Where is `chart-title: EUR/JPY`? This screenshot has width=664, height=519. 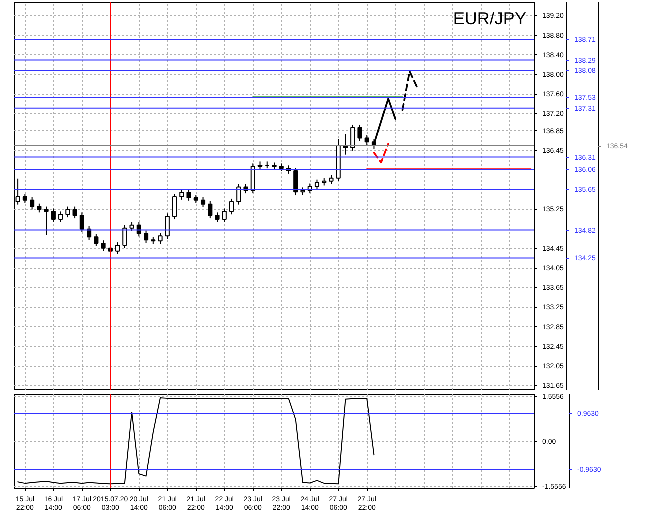
chart-title: EUR/JPY is located at coordinates (490, 18).